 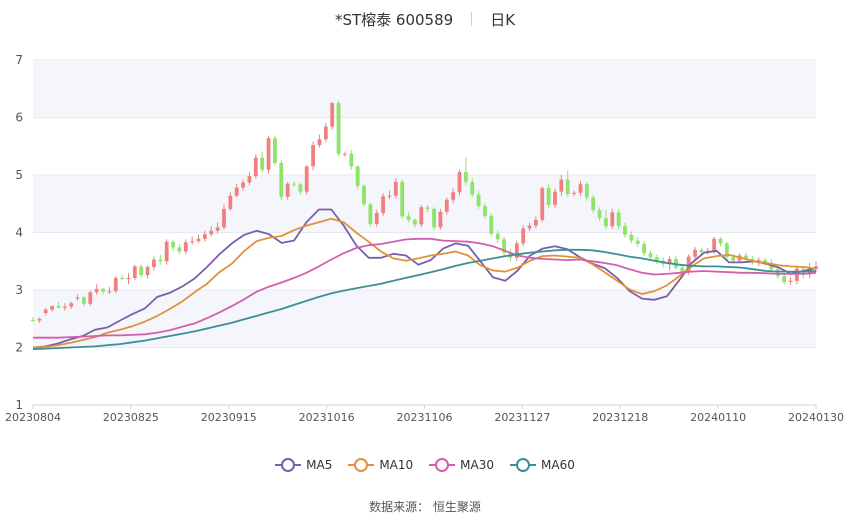 I want to click on legend-item-ma30: MA30, so click(x=461, y=465).